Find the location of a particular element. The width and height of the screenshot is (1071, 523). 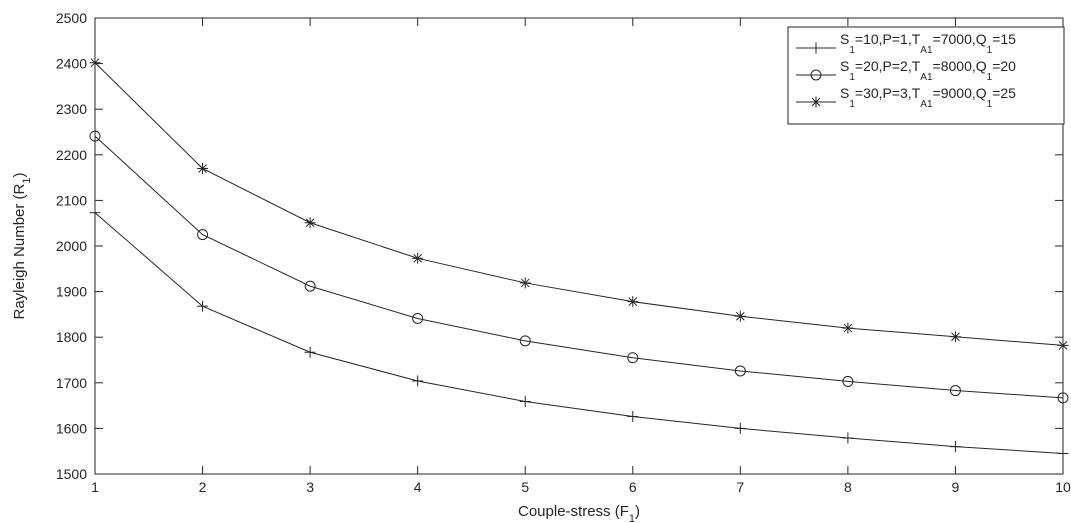

legend-entry-plus: S1=10,P=1,TA1=7000,Q1=15 is located at coordinates (928, 43).